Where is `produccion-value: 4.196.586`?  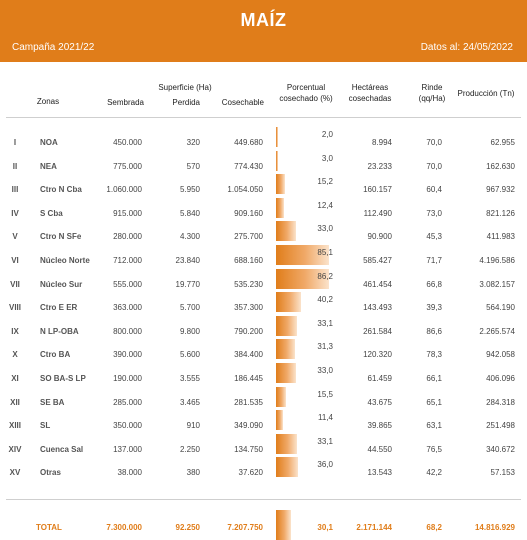 produccion-value: 4.196.586 is located at coordinates (497, 260).